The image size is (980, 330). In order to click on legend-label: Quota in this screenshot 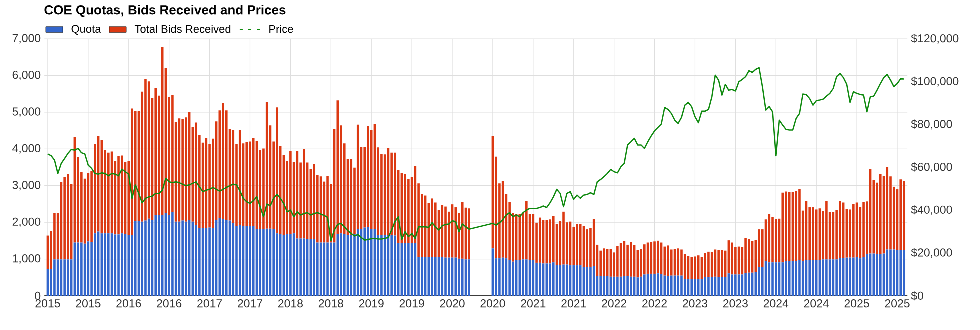, I will do `click(87, 30)`.